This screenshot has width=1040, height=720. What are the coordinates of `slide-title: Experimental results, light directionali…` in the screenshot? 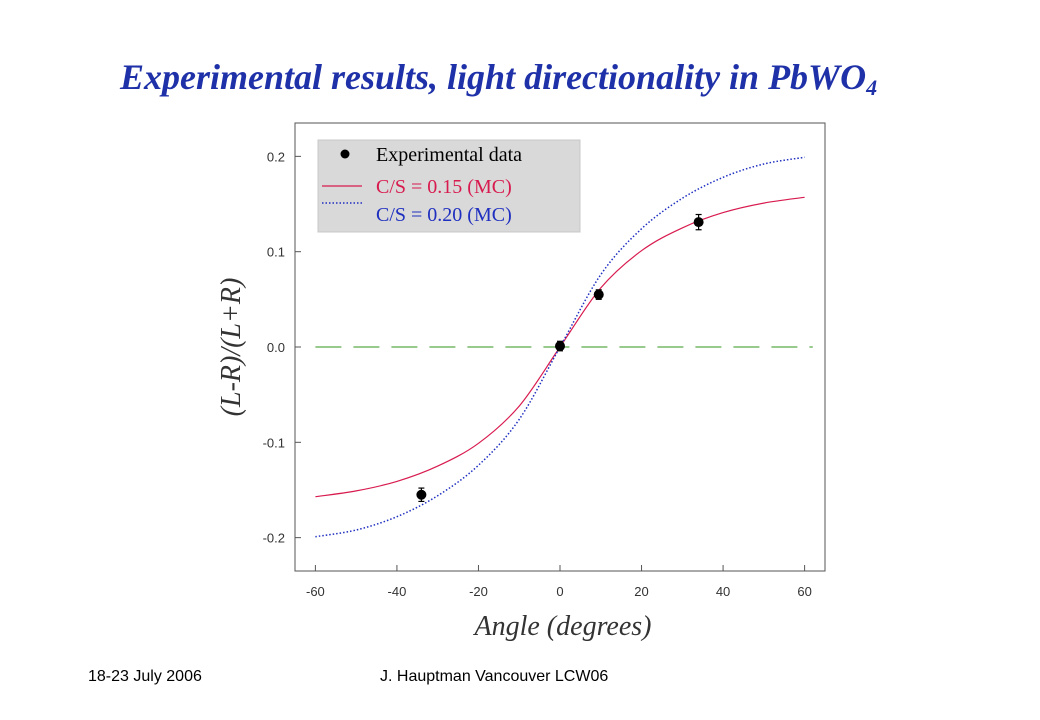 It's located at (560, 78).